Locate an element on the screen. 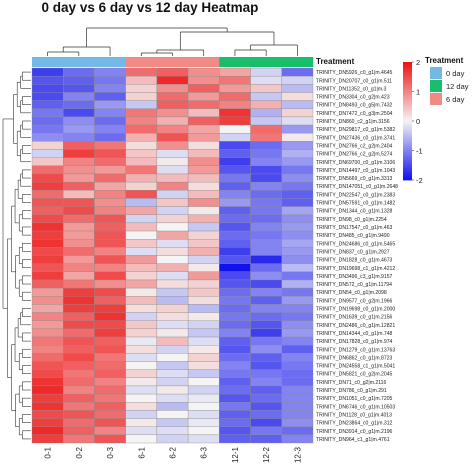  row-label: TRINITY_DN19698_c1_g1|m.4212 is located at coordinates (355, 269).